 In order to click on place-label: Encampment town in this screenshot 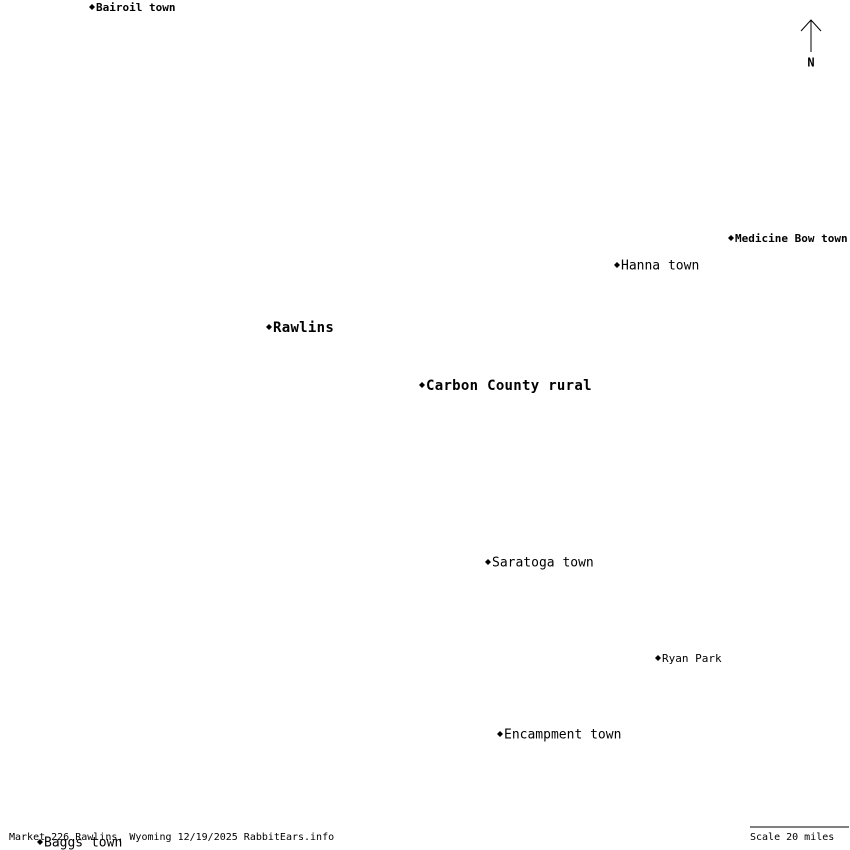, I will do `click(562, 735)`.